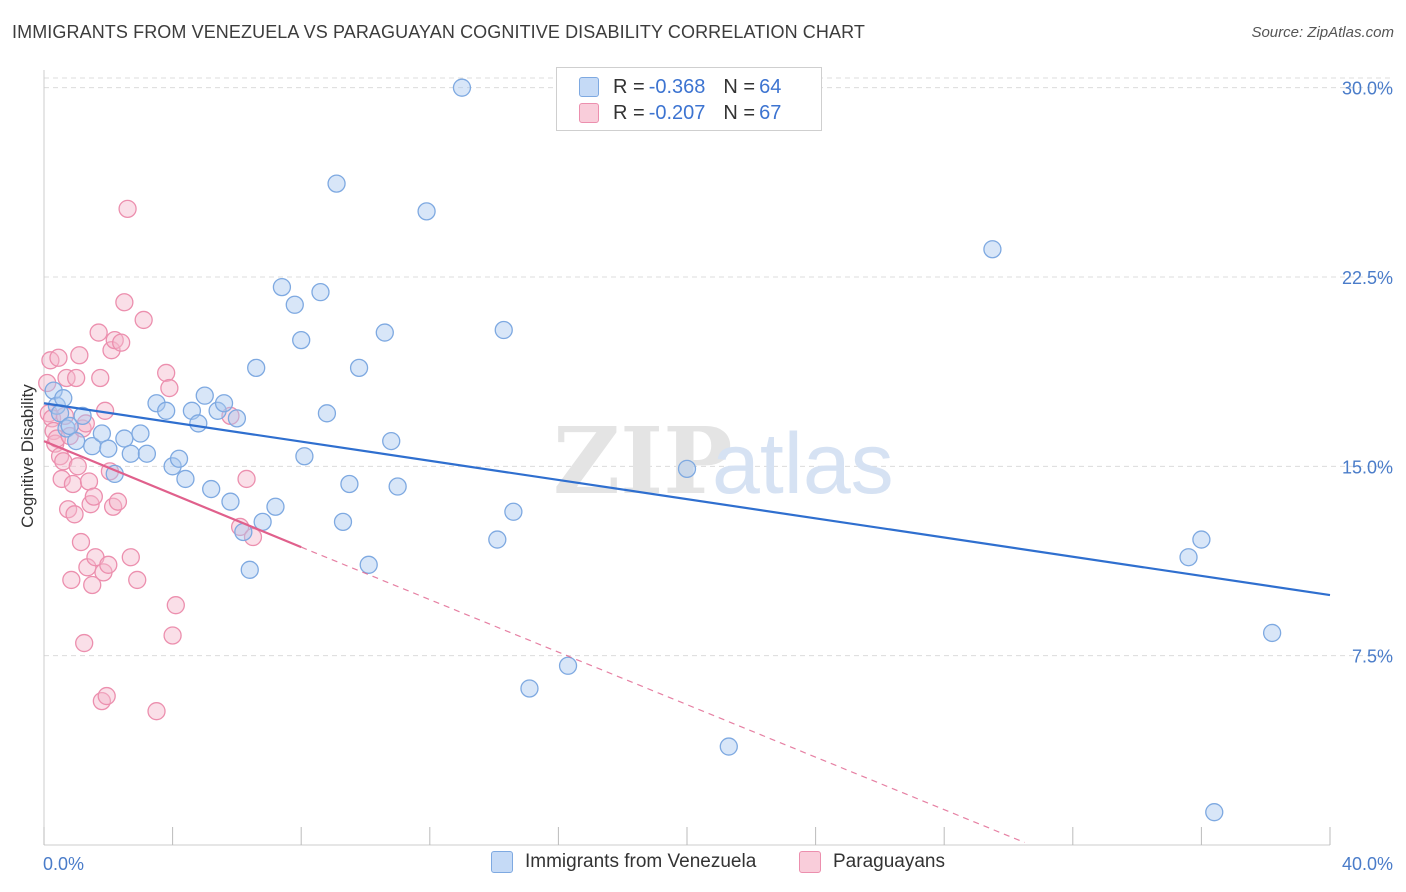 The height and width of the screenshot is (892, 1406). What do you see at coordinates (739, 112) in the screenshot?
I see `legend-n-label: N =` at bounding box center [739, 112].